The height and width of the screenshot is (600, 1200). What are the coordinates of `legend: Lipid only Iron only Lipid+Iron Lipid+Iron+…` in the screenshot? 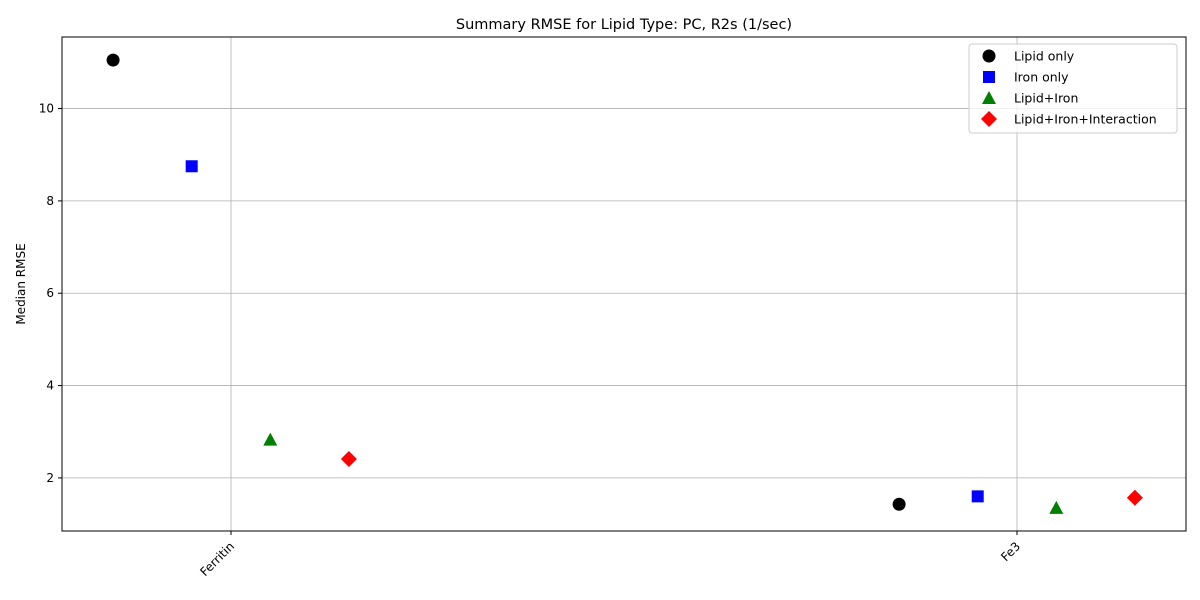 It's located at (1073, 88).